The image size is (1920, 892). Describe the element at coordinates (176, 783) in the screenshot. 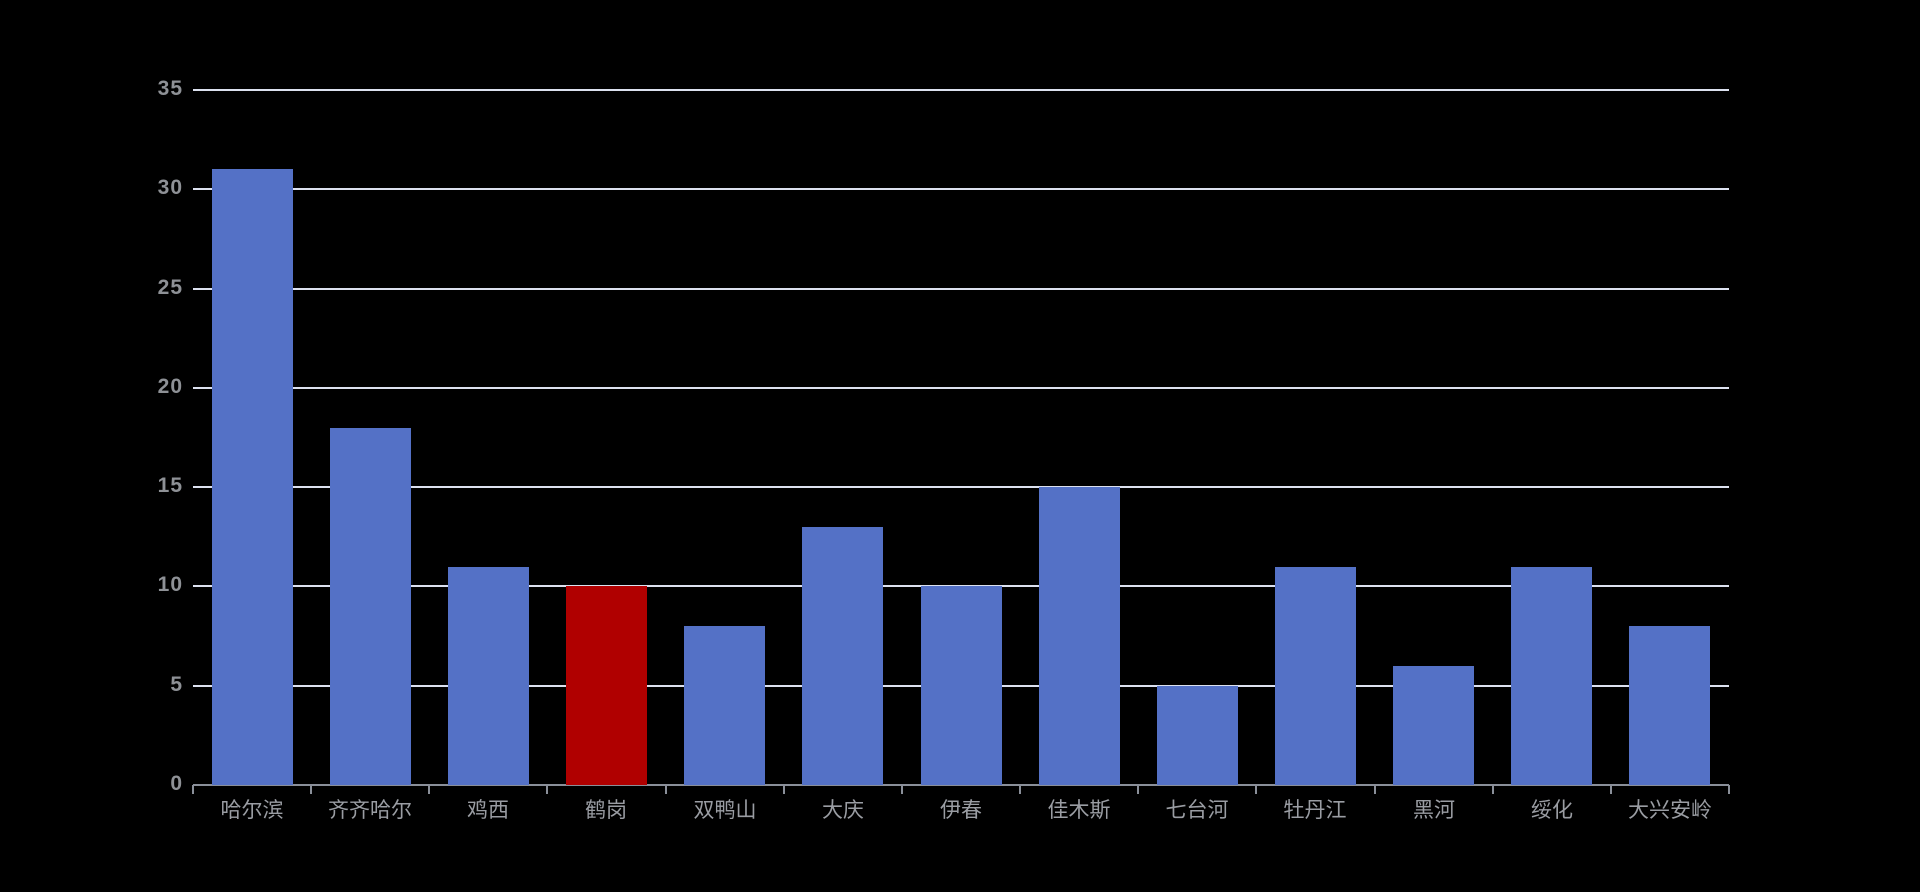

I see `y-tick-label-0: 0` at that location.